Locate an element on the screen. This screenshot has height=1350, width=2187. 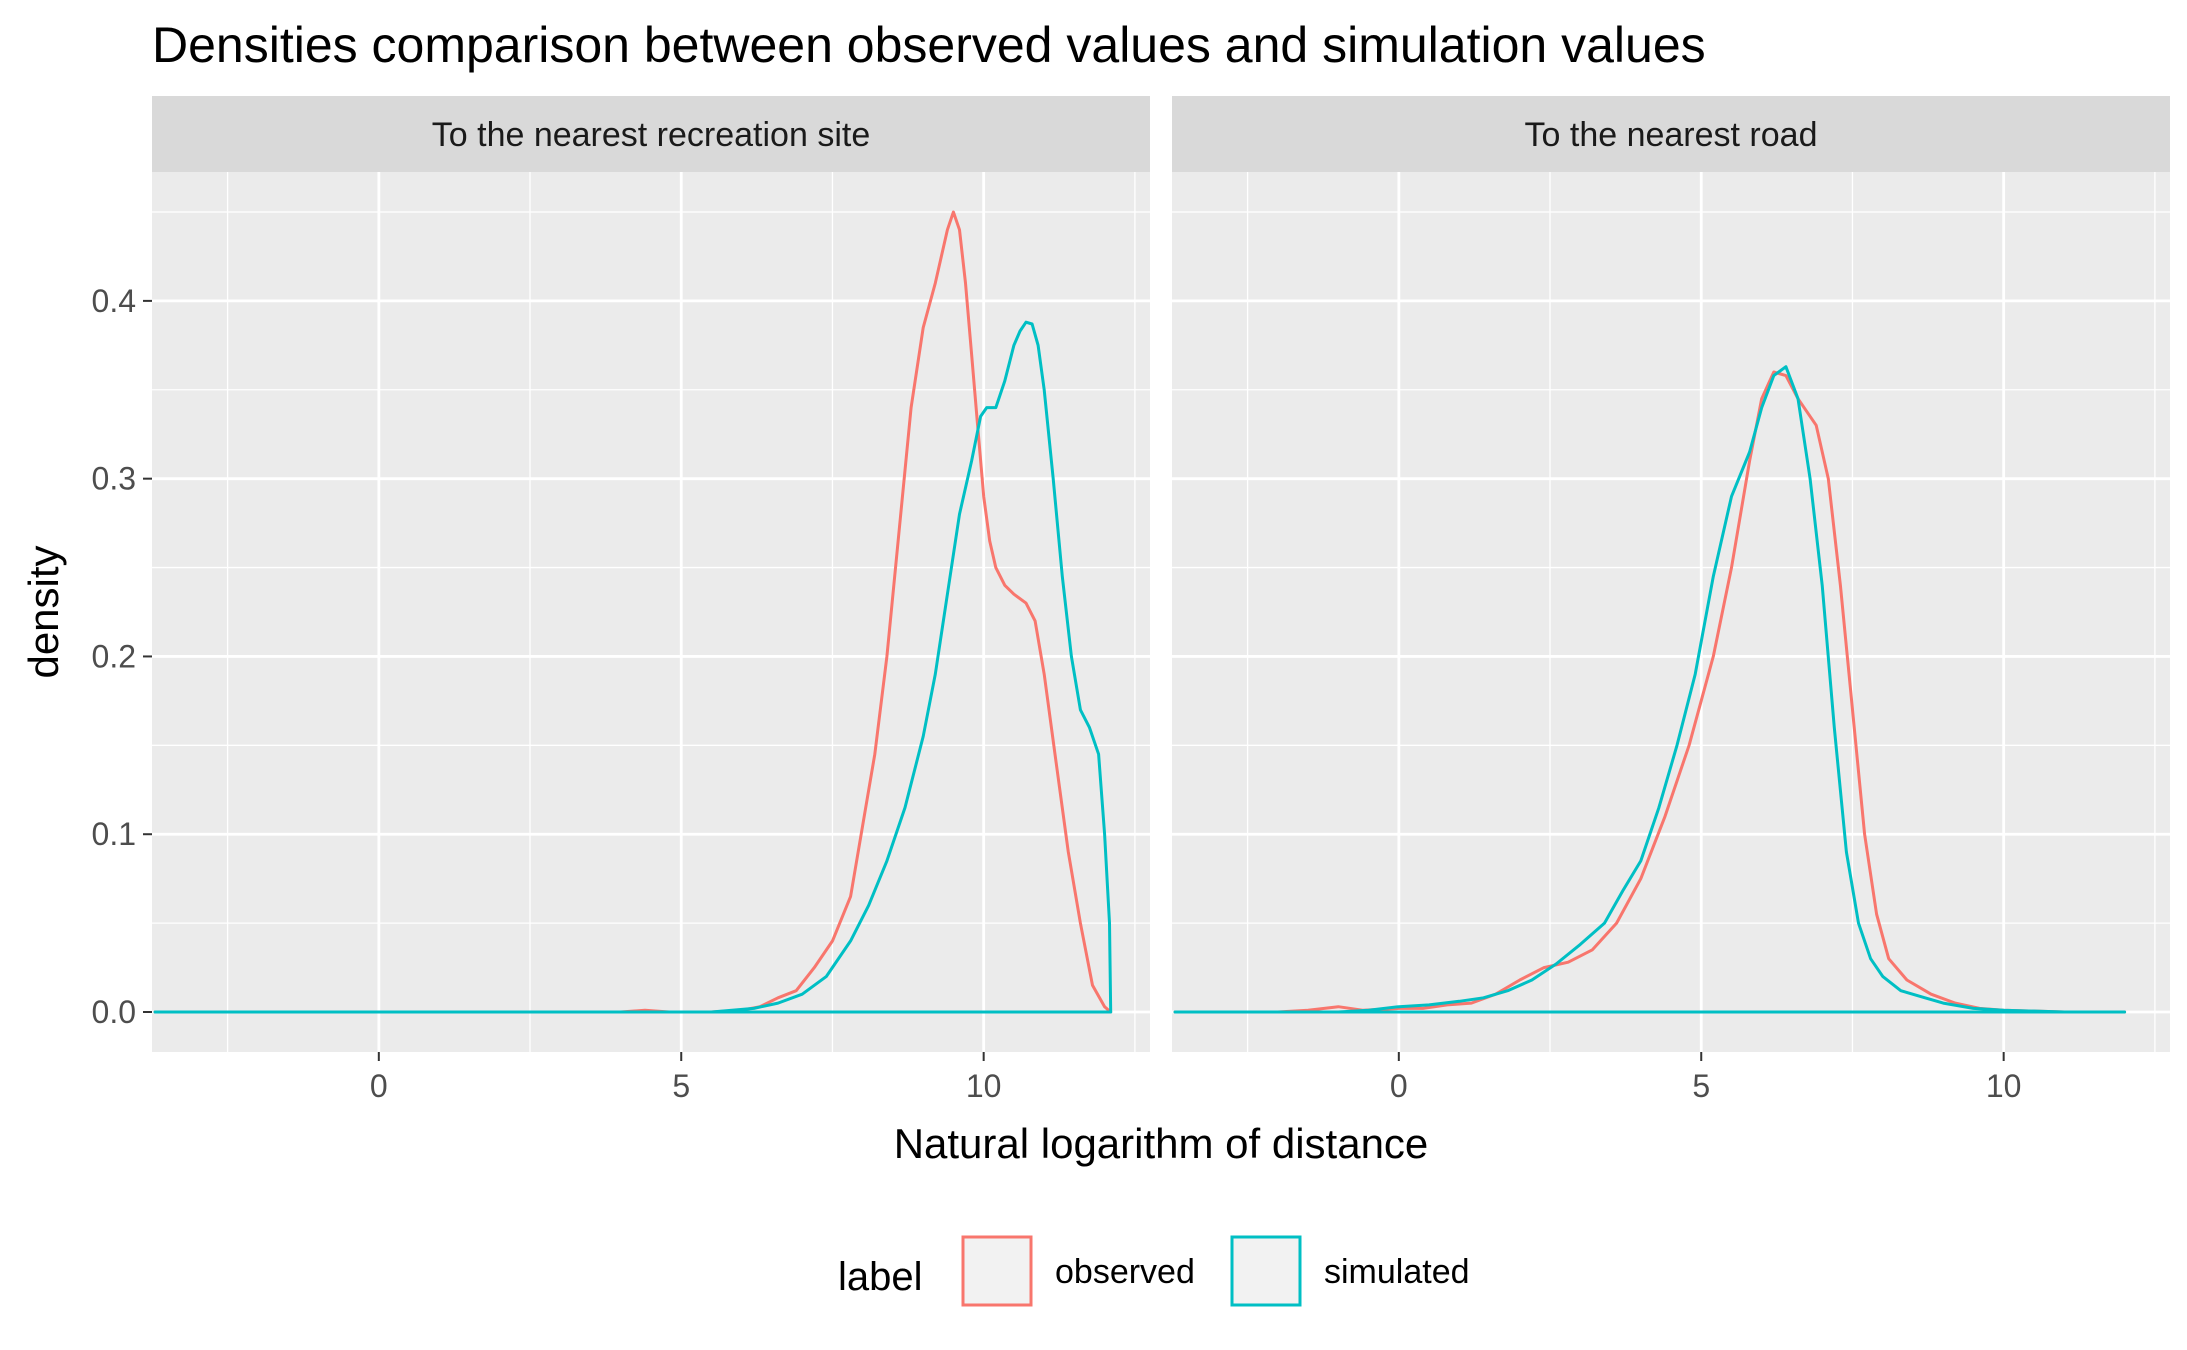
y-tick-label: 0.4 is located at coordinates (114, 301).